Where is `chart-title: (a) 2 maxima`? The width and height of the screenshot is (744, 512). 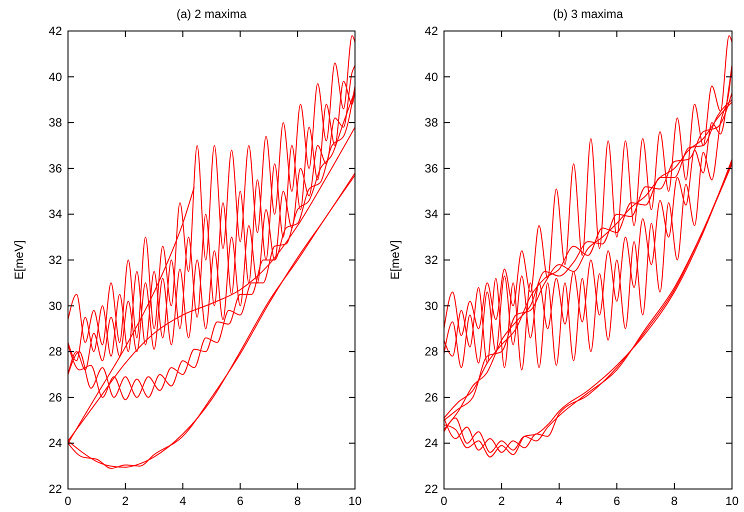 chart-title: (a) 2 maxima is located at coordinates (211, 14).